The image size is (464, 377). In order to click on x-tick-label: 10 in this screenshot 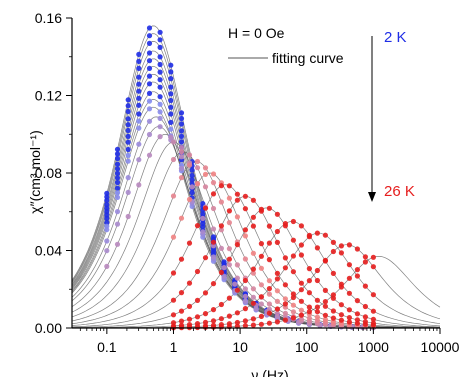, I will do `click(240, 347)`.